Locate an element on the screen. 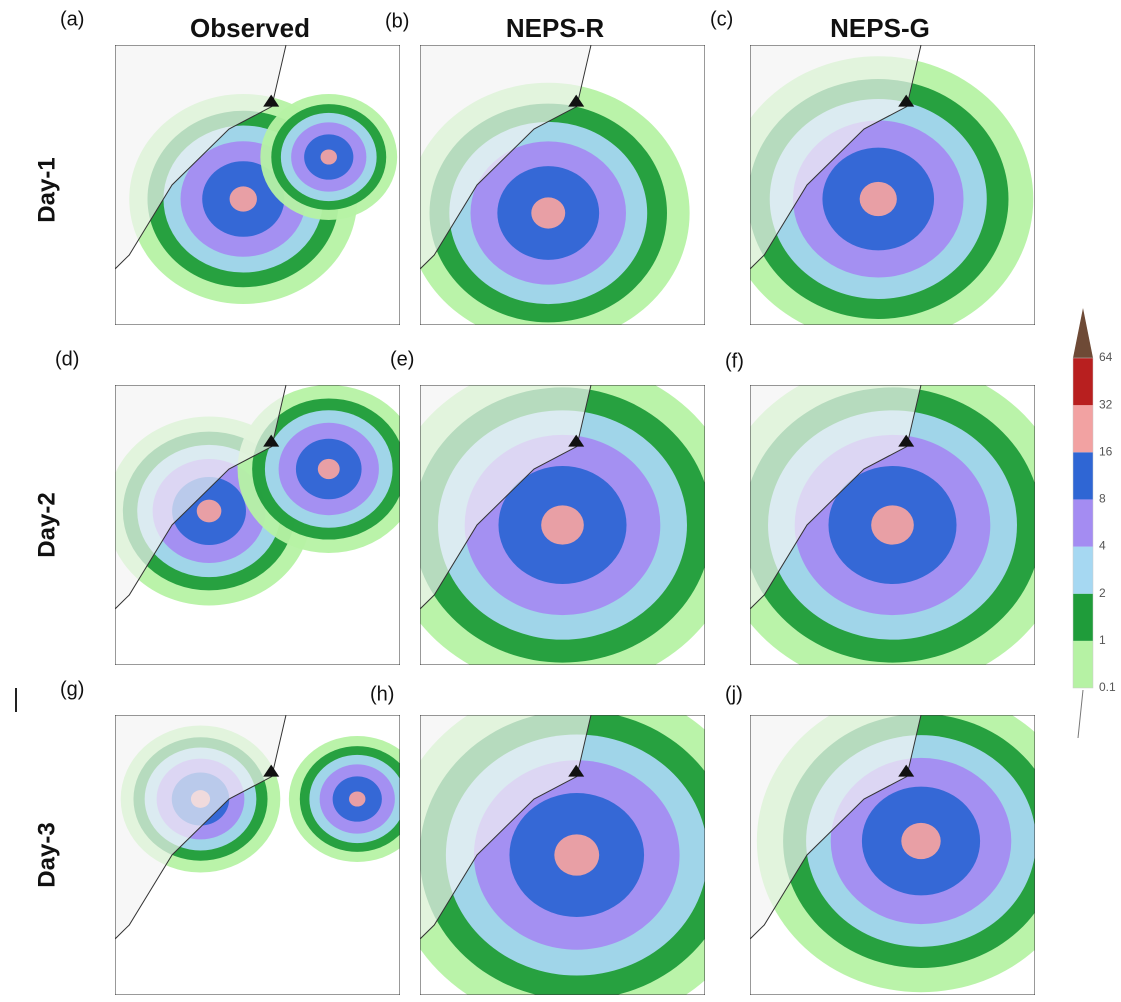 This screenshot has height=1002, width=1121. panel-label: (d) is located at coordinates (67, 359).